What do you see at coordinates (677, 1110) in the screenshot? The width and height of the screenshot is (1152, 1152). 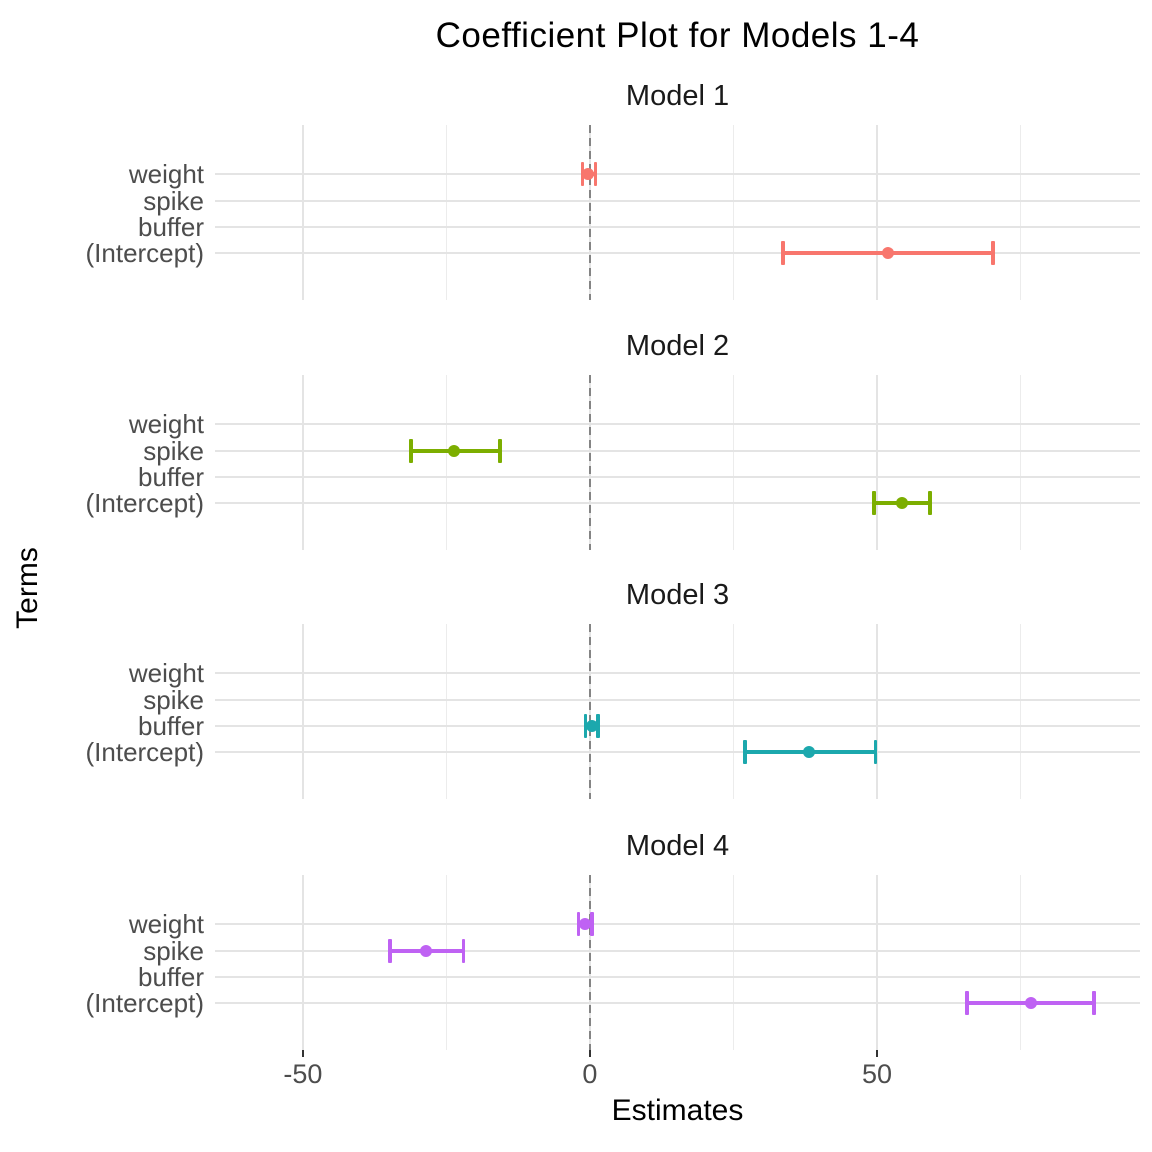 I see `x-axis-title: Estimates` at bounding box center [677, 1110].